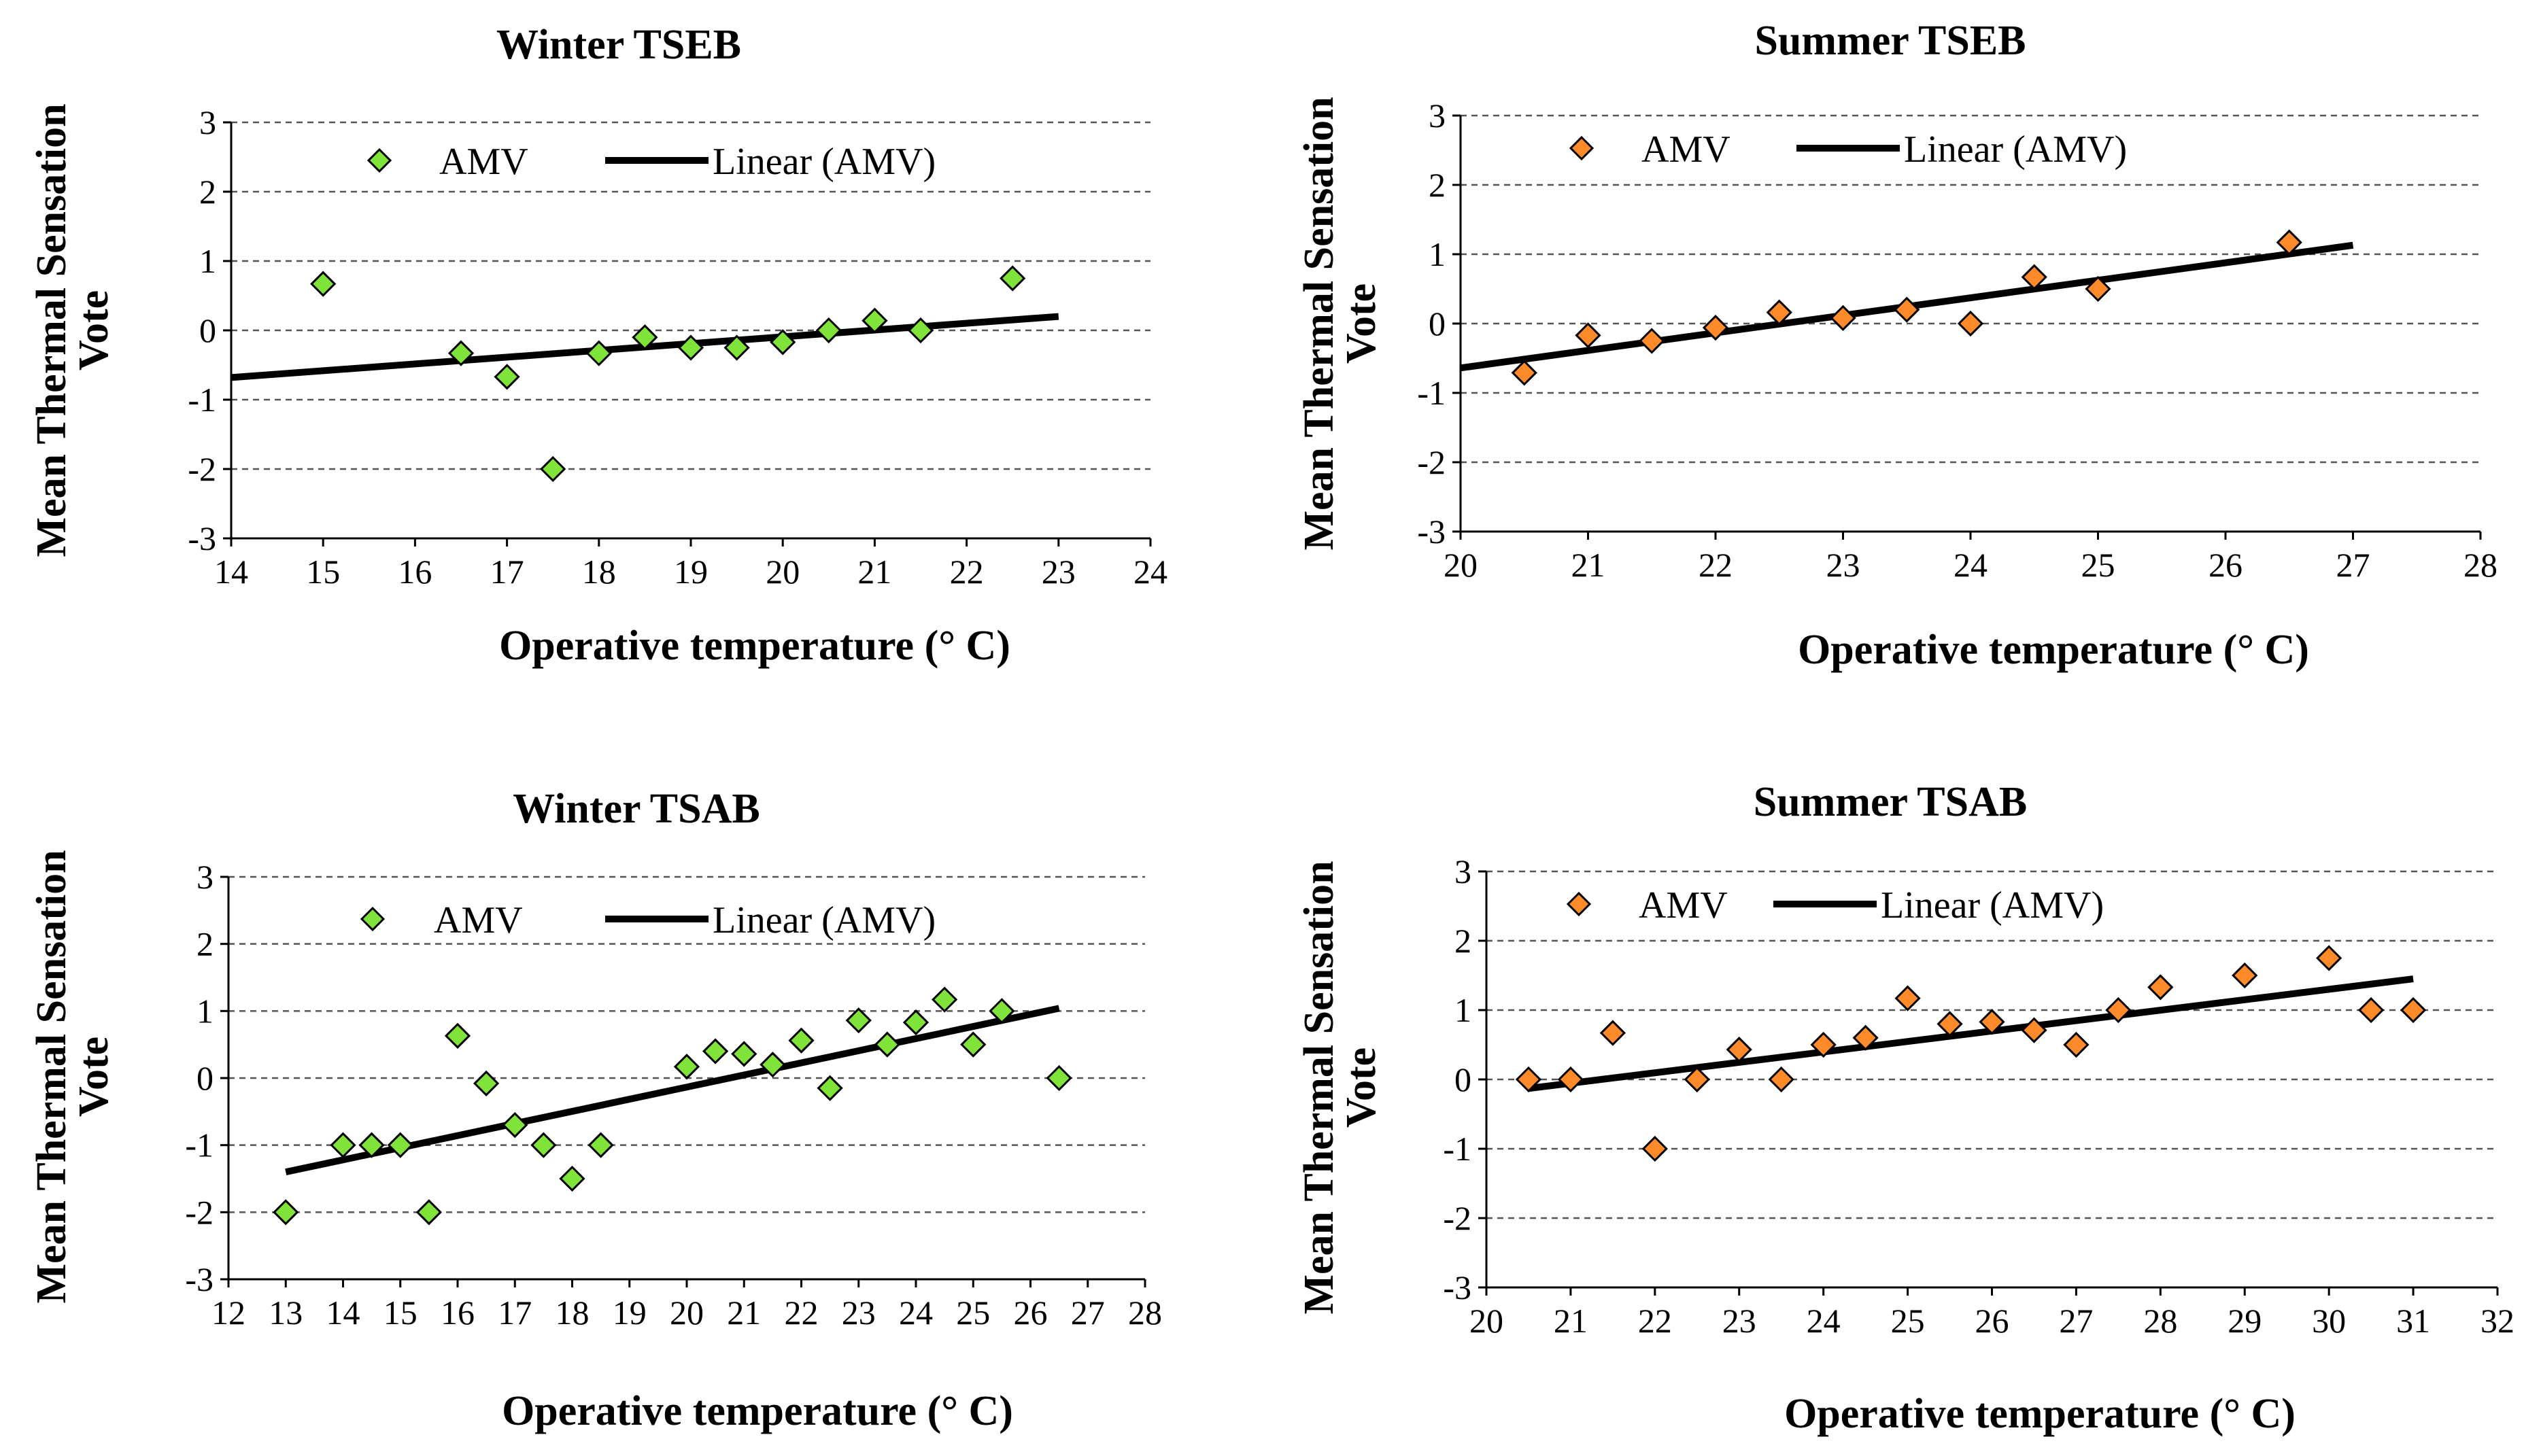 The height and width of the screenshot is (1456, 2524). I want to click on x-tick-label: 16, so click(415, 572).